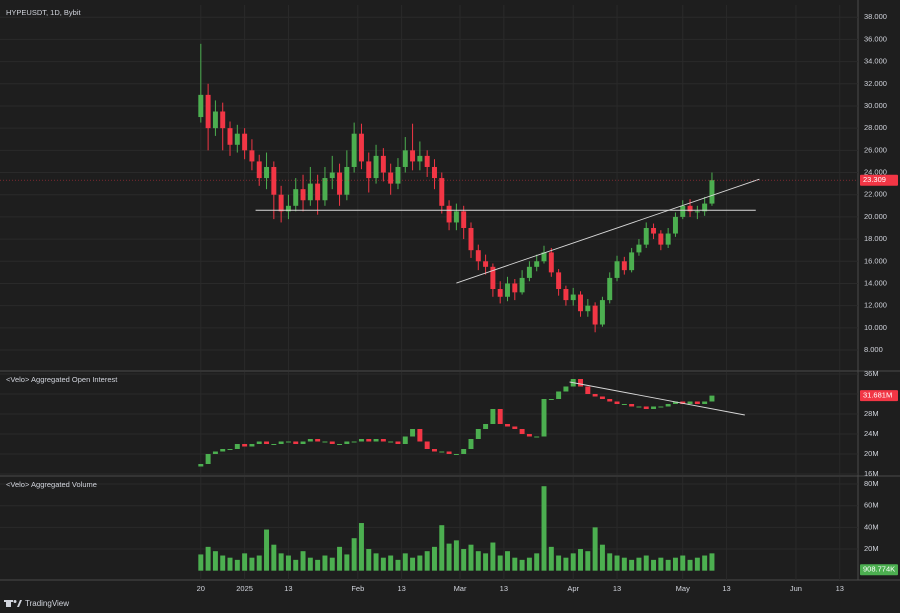 This screenshot has height=613, width=900. What do you see at coordinates (62, 379) in the screenshot?
I see `pane-title: <Velo> Aggregated Open Interest` at bounding box center [62, 379].